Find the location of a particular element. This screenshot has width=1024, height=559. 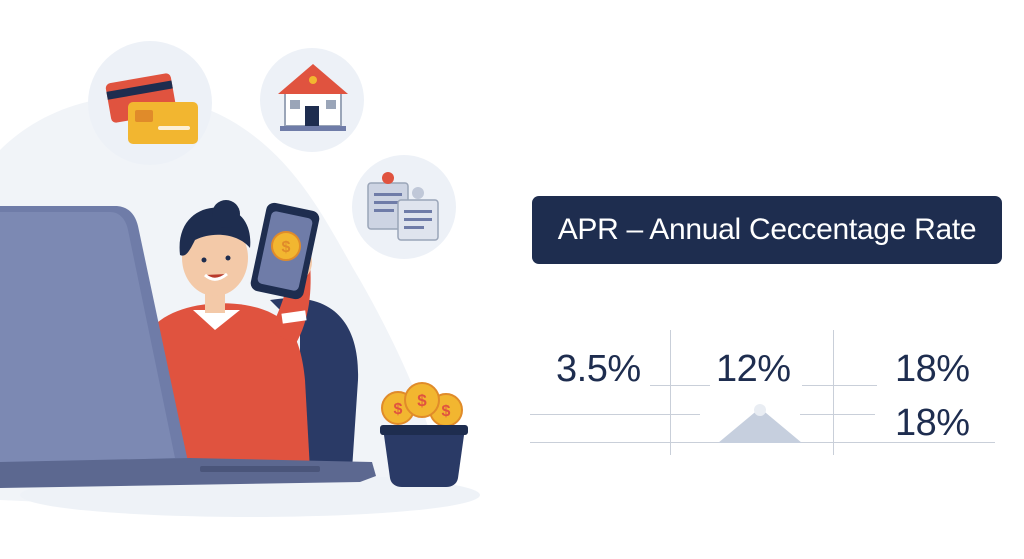

dollar-coin-icon: $ is located at coordinates (286, 246).